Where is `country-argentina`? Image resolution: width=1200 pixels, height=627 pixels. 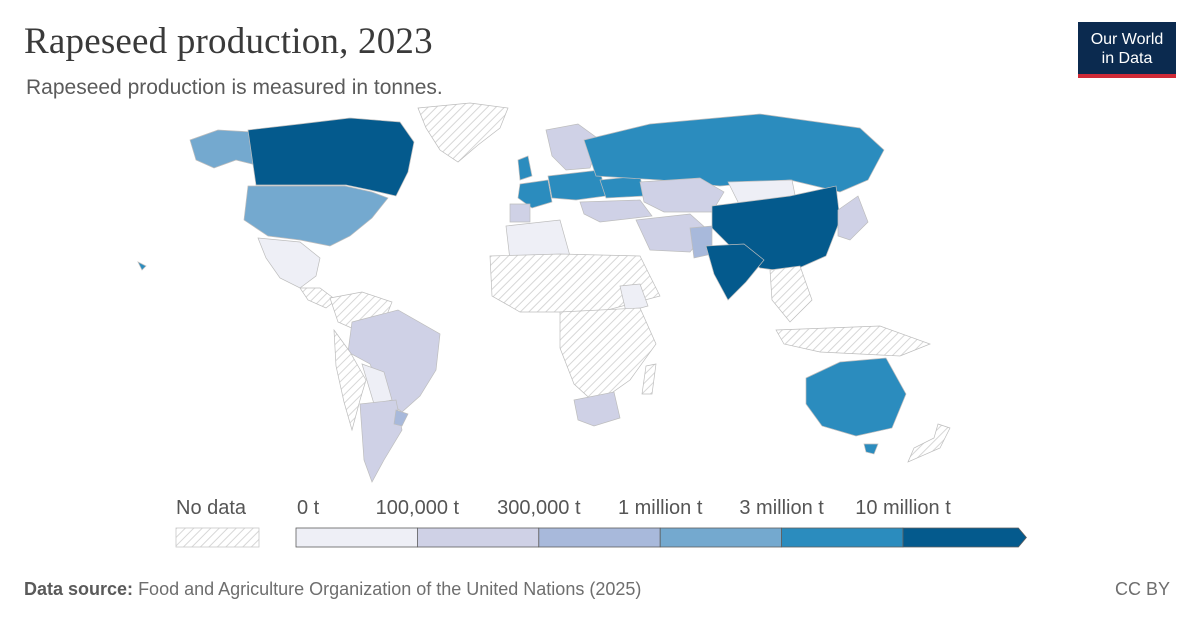
country-argentina is located at coordinates (381, 441).